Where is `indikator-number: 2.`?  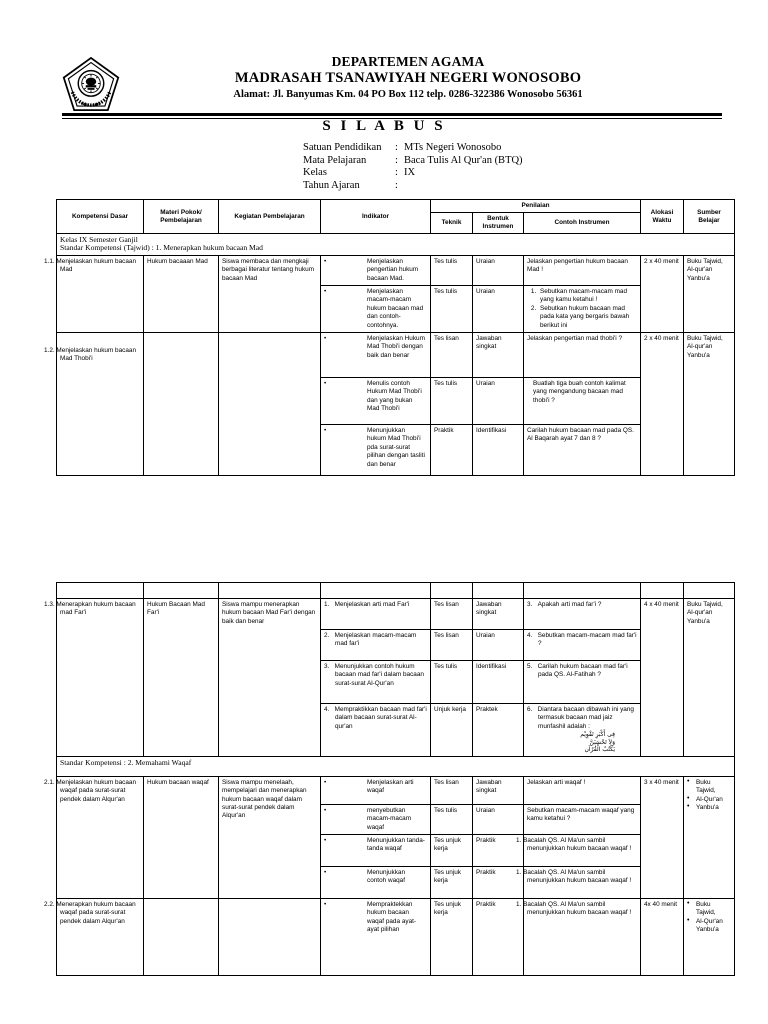 indikator-number: 2. is located at coordinates (329, 635).